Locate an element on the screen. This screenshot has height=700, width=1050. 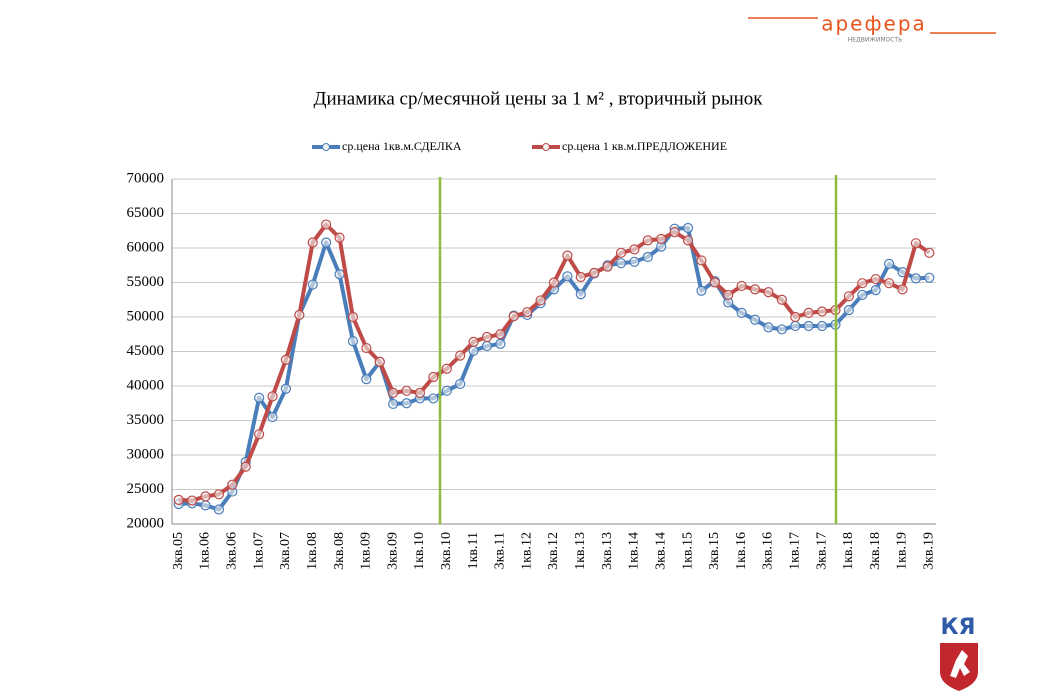
shield-emblem is located at coordinates (960, 664).